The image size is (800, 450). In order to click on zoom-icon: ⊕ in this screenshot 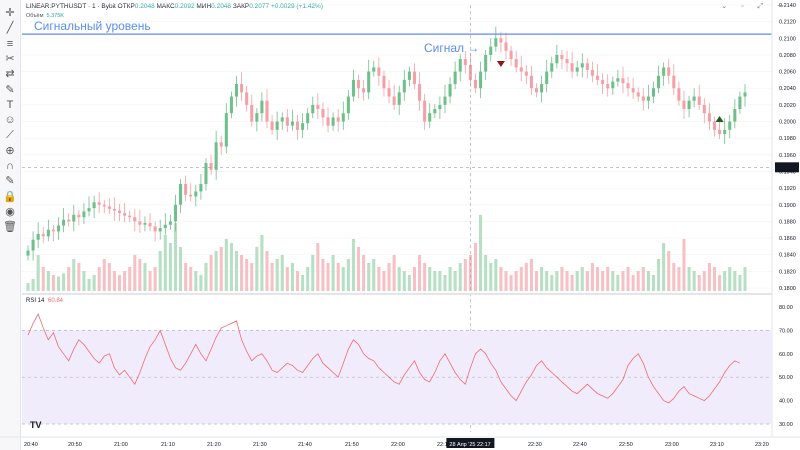, I will do `click(10, 150)`.